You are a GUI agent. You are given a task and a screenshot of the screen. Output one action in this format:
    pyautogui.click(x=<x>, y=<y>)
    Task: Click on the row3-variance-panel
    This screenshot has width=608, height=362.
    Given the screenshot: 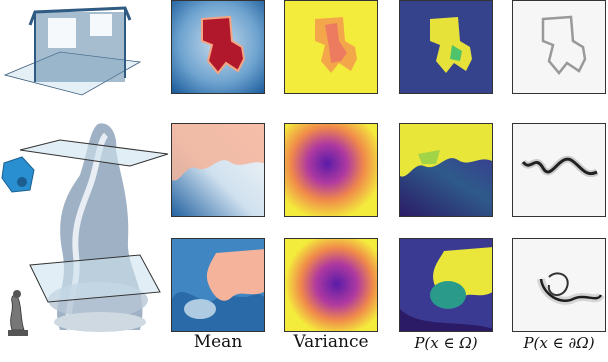 What is the action you would take?
    pyautogui.click(x=331, y=285)
    